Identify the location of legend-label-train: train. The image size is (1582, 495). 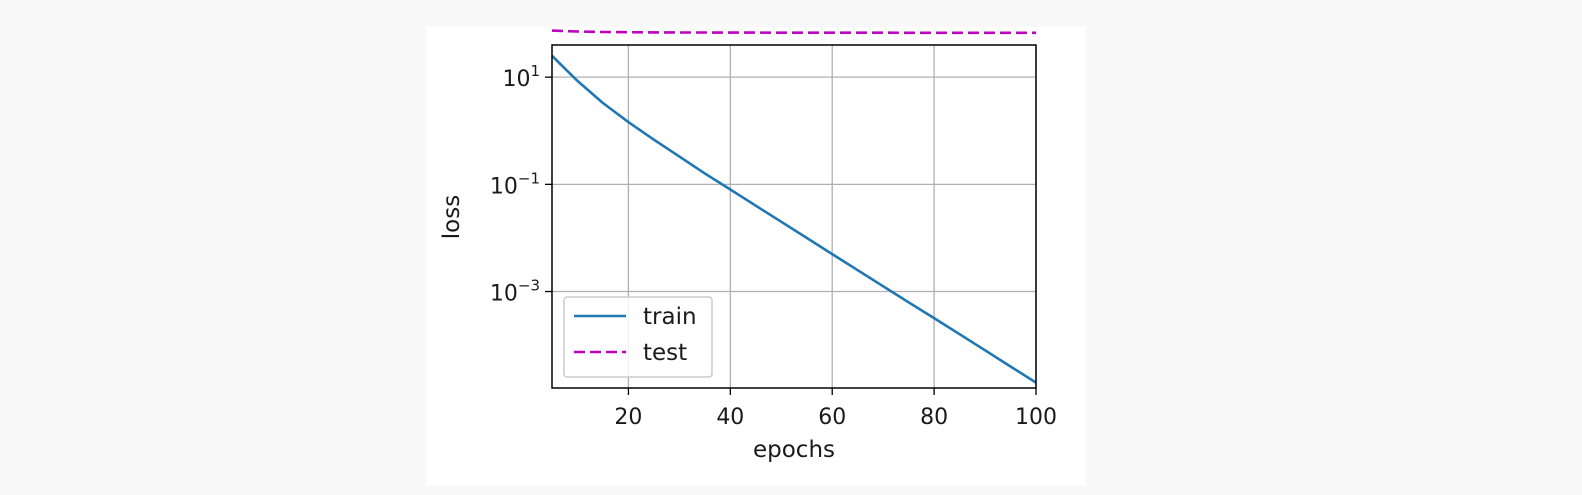
(670, 317).